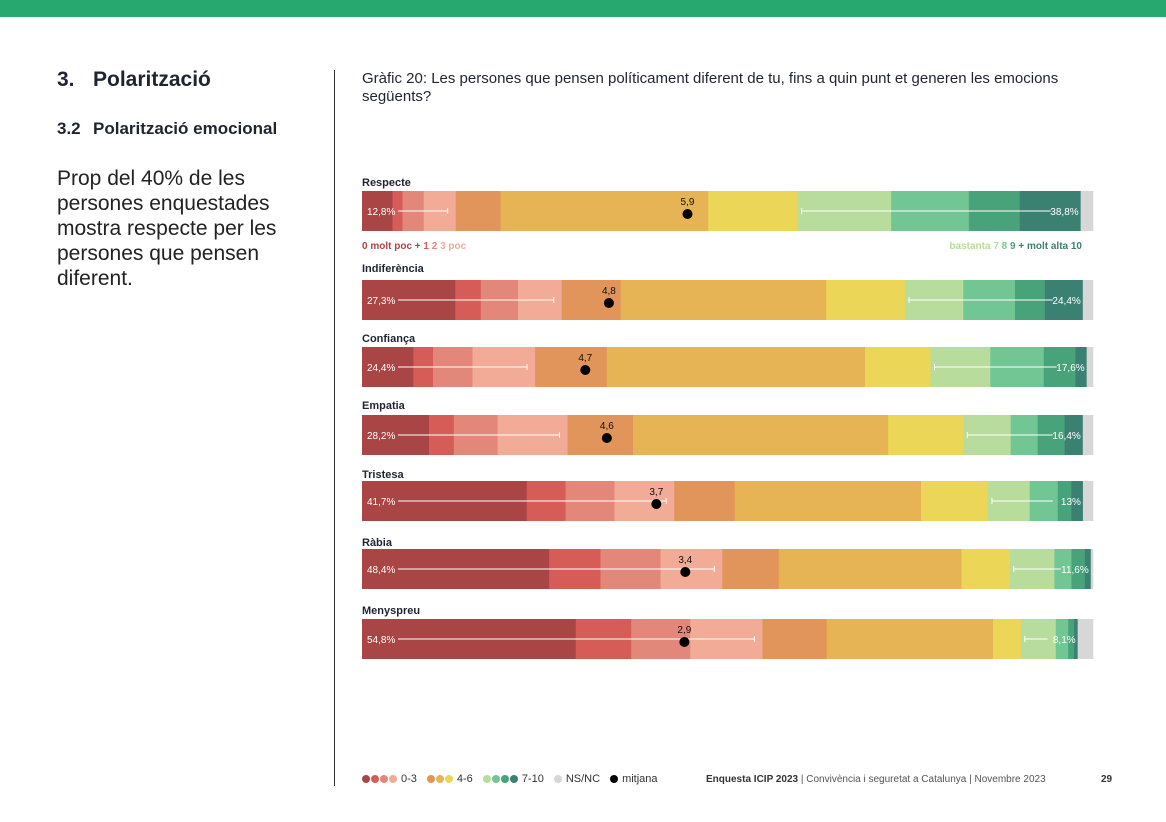  I want to click on legend-item-mid: 4-6, so click(449, 779).